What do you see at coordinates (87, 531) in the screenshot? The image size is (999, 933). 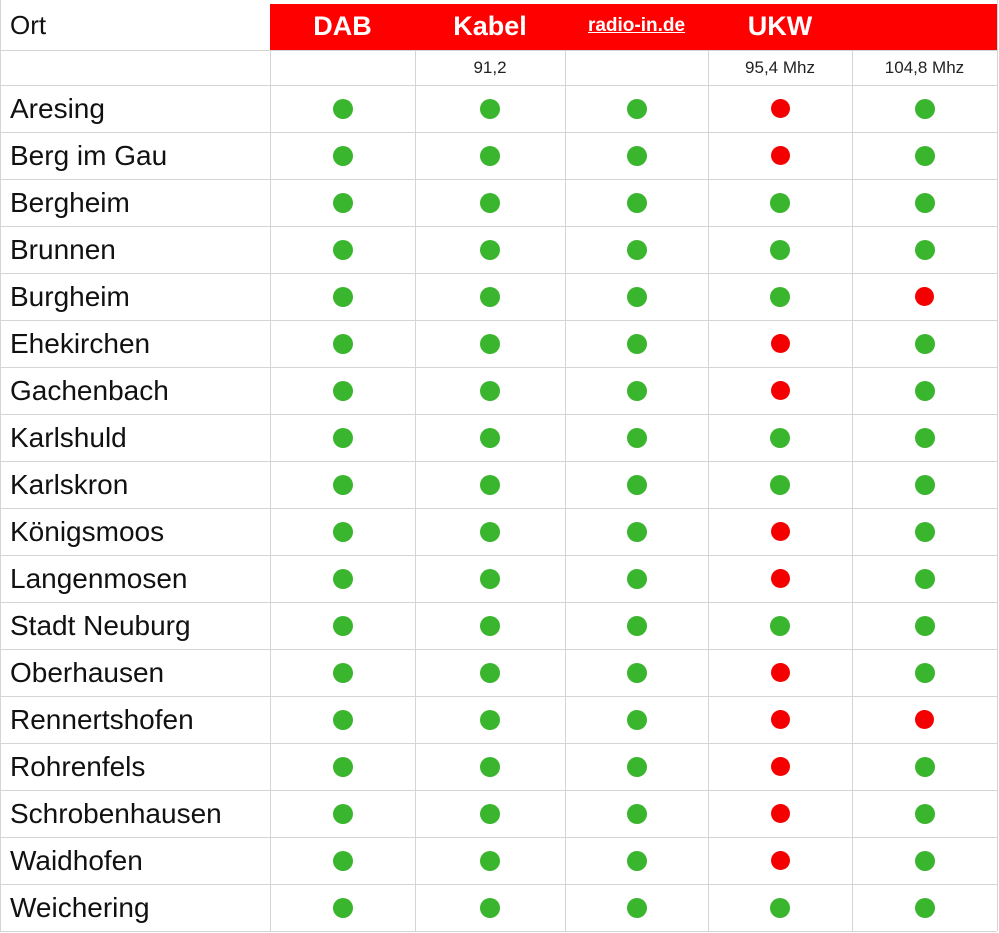 I see `place-name: Königsmoos` at bounding box center [87, 531].